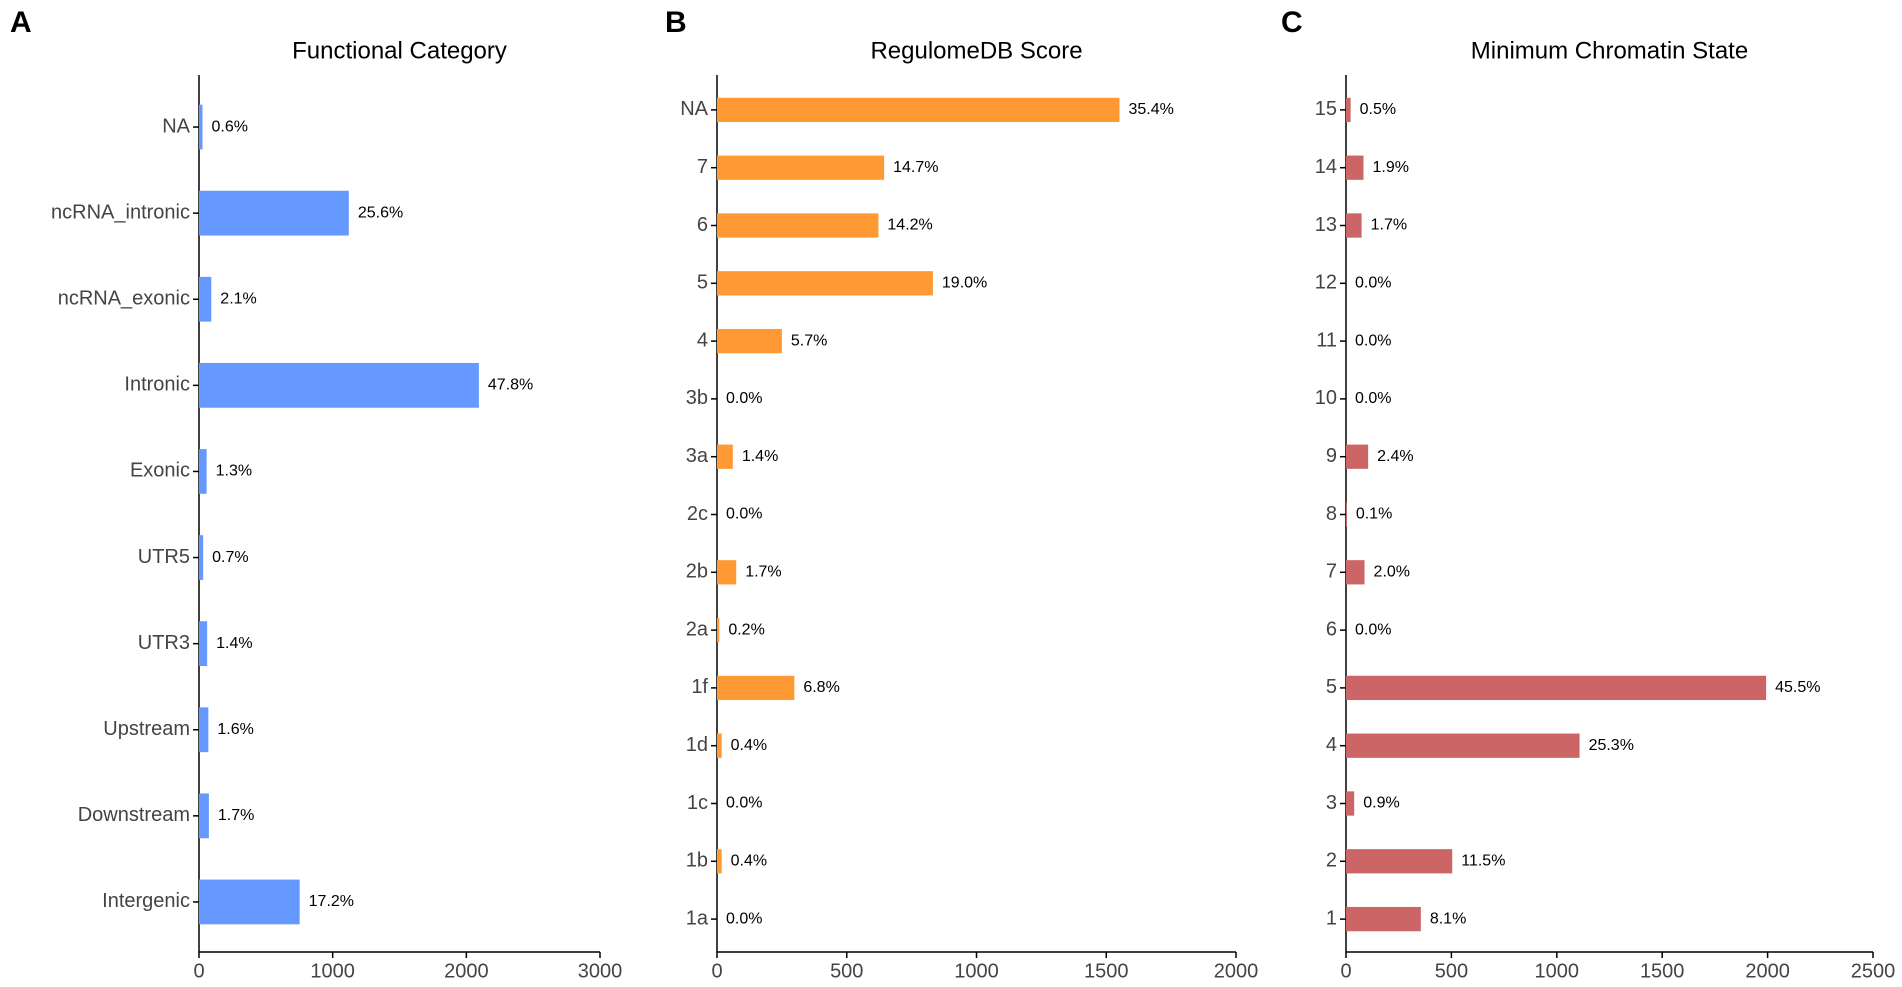 This screenshot has width=1902, height=987. Describe the element at coordinates (1392, 572) in the screenshot. I see `value-label: 2.0%` at that location.